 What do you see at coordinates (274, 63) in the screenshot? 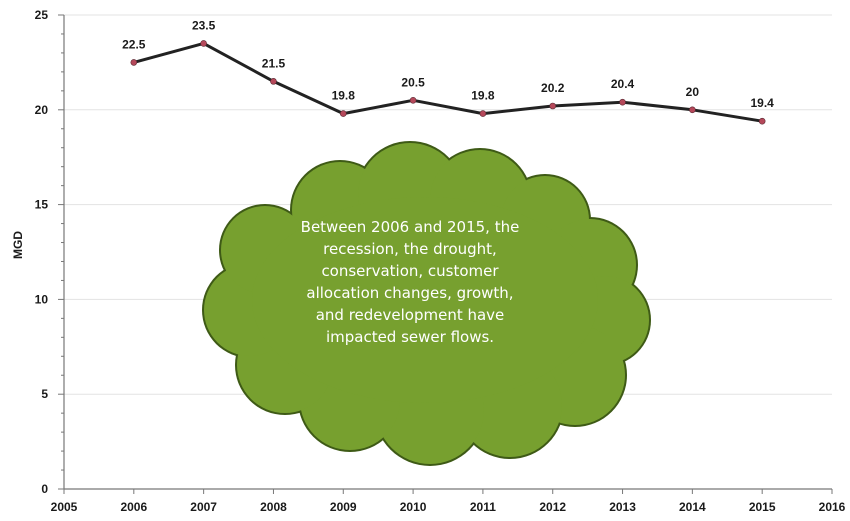
I see `data-label: 21.5` at bounding box center [274, 63].